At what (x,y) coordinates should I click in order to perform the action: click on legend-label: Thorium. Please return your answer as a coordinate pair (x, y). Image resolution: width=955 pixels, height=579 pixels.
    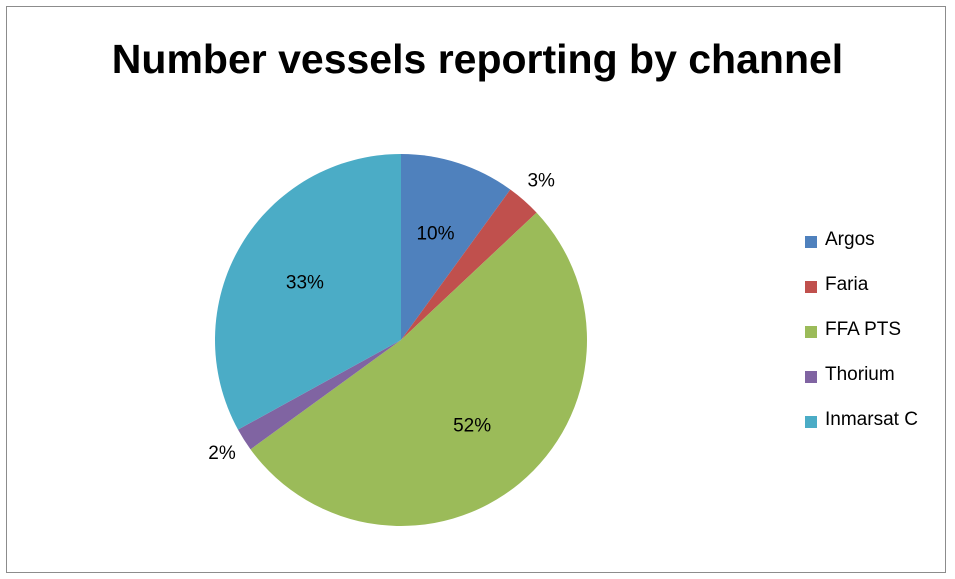
    Looking at the image, I should click on (860, 374).